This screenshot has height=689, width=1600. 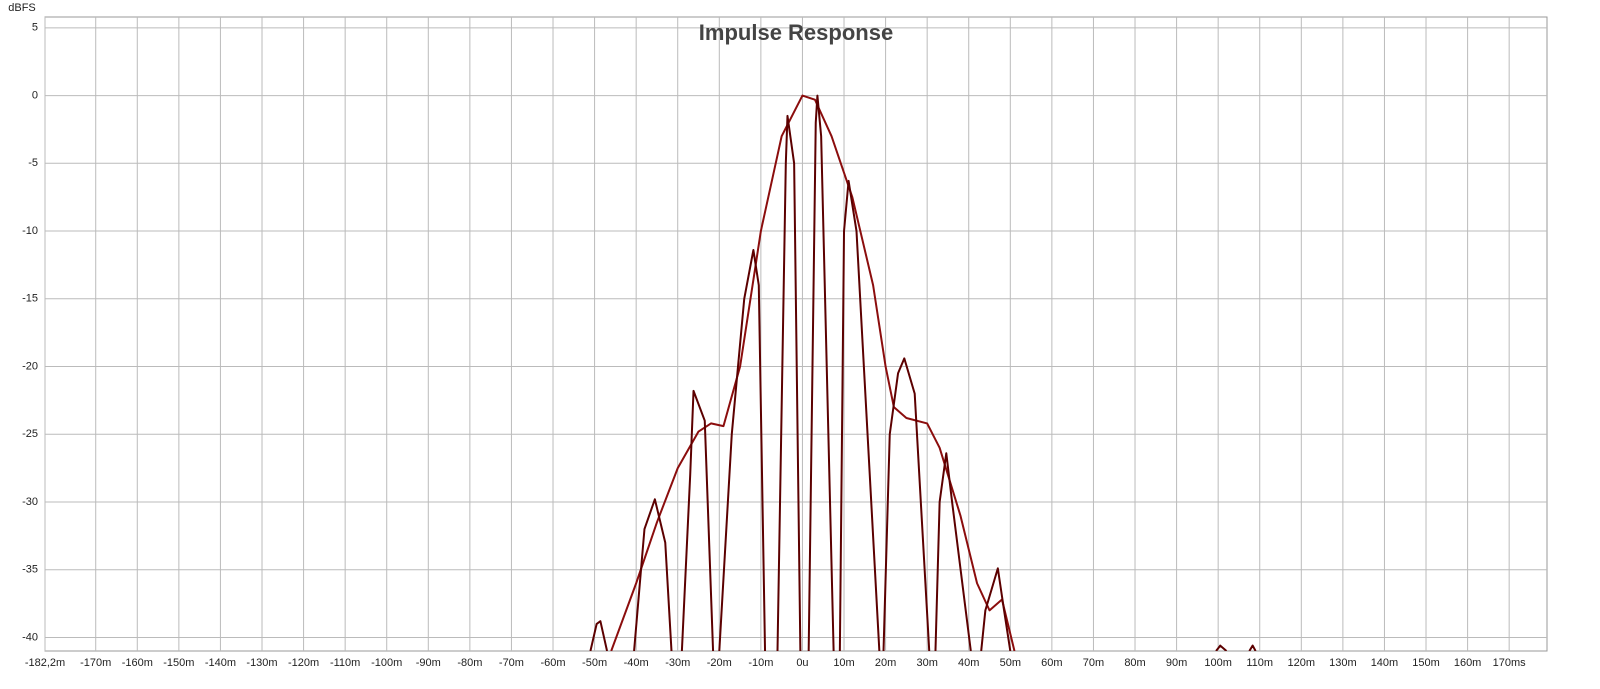 I want to click on x-tick-label: -130m, so click(x=261, y=663).